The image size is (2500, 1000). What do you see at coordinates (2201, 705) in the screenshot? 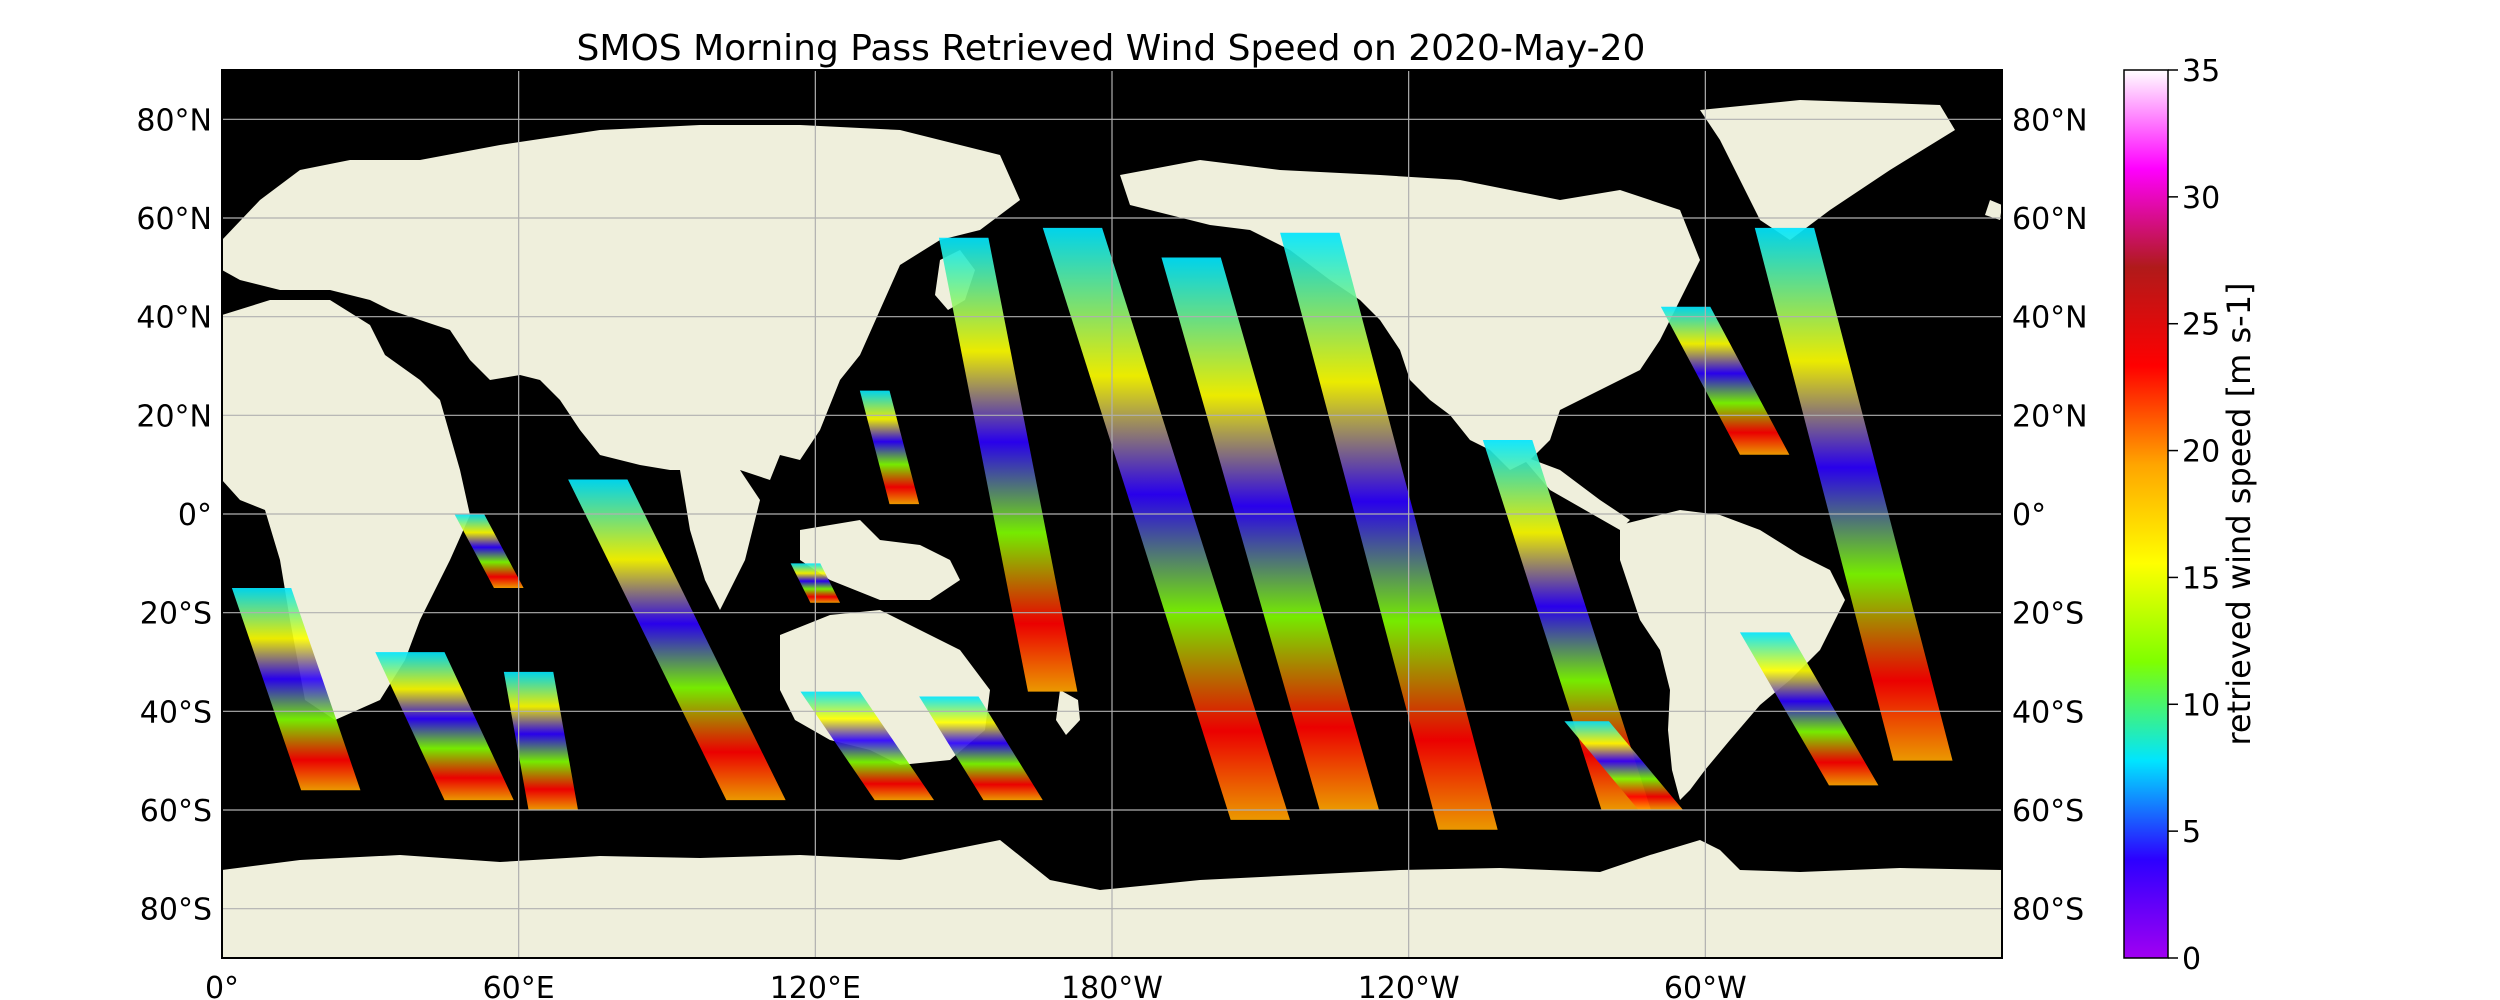
I see `colorbar-tick-label: 10` at bounding box center [2201, 705].